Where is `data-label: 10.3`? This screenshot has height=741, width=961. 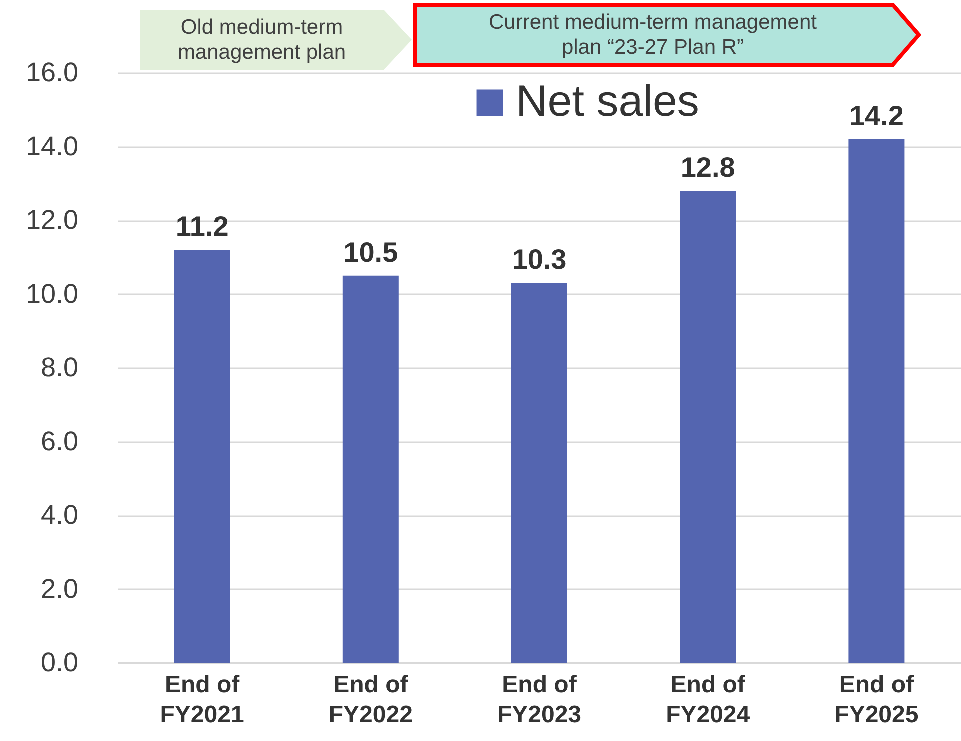 data-label: 10.3 is located at coordinates (539, 260).